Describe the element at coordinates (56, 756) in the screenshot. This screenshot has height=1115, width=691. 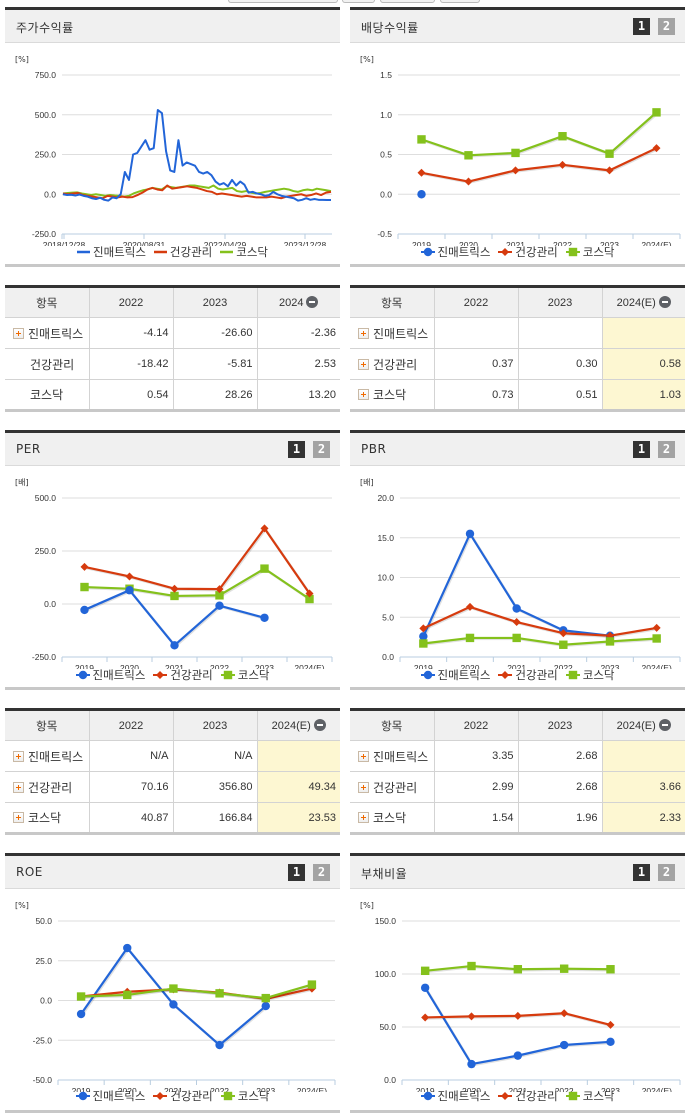
I see `row-name: 진매트릭스` at that location.